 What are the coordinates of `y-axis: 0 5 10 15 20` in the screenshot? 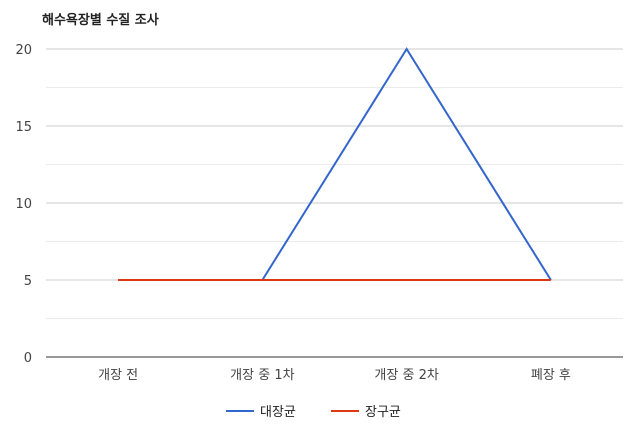 It's located at (23, 204).